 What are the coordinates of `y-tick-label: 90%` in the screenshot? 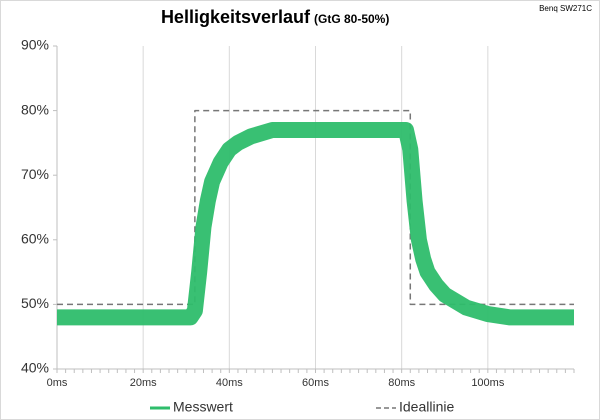 It's located at (35, 45).